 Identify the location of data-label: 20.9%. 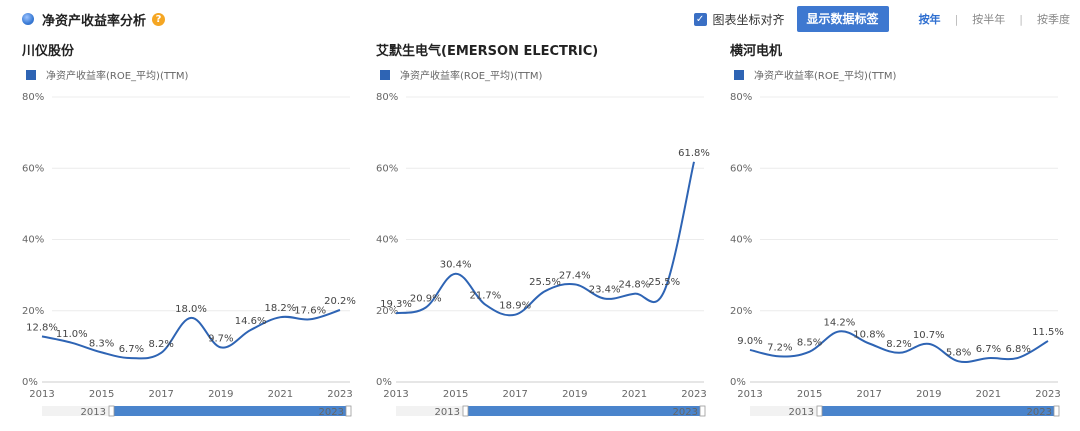
(426, 299).